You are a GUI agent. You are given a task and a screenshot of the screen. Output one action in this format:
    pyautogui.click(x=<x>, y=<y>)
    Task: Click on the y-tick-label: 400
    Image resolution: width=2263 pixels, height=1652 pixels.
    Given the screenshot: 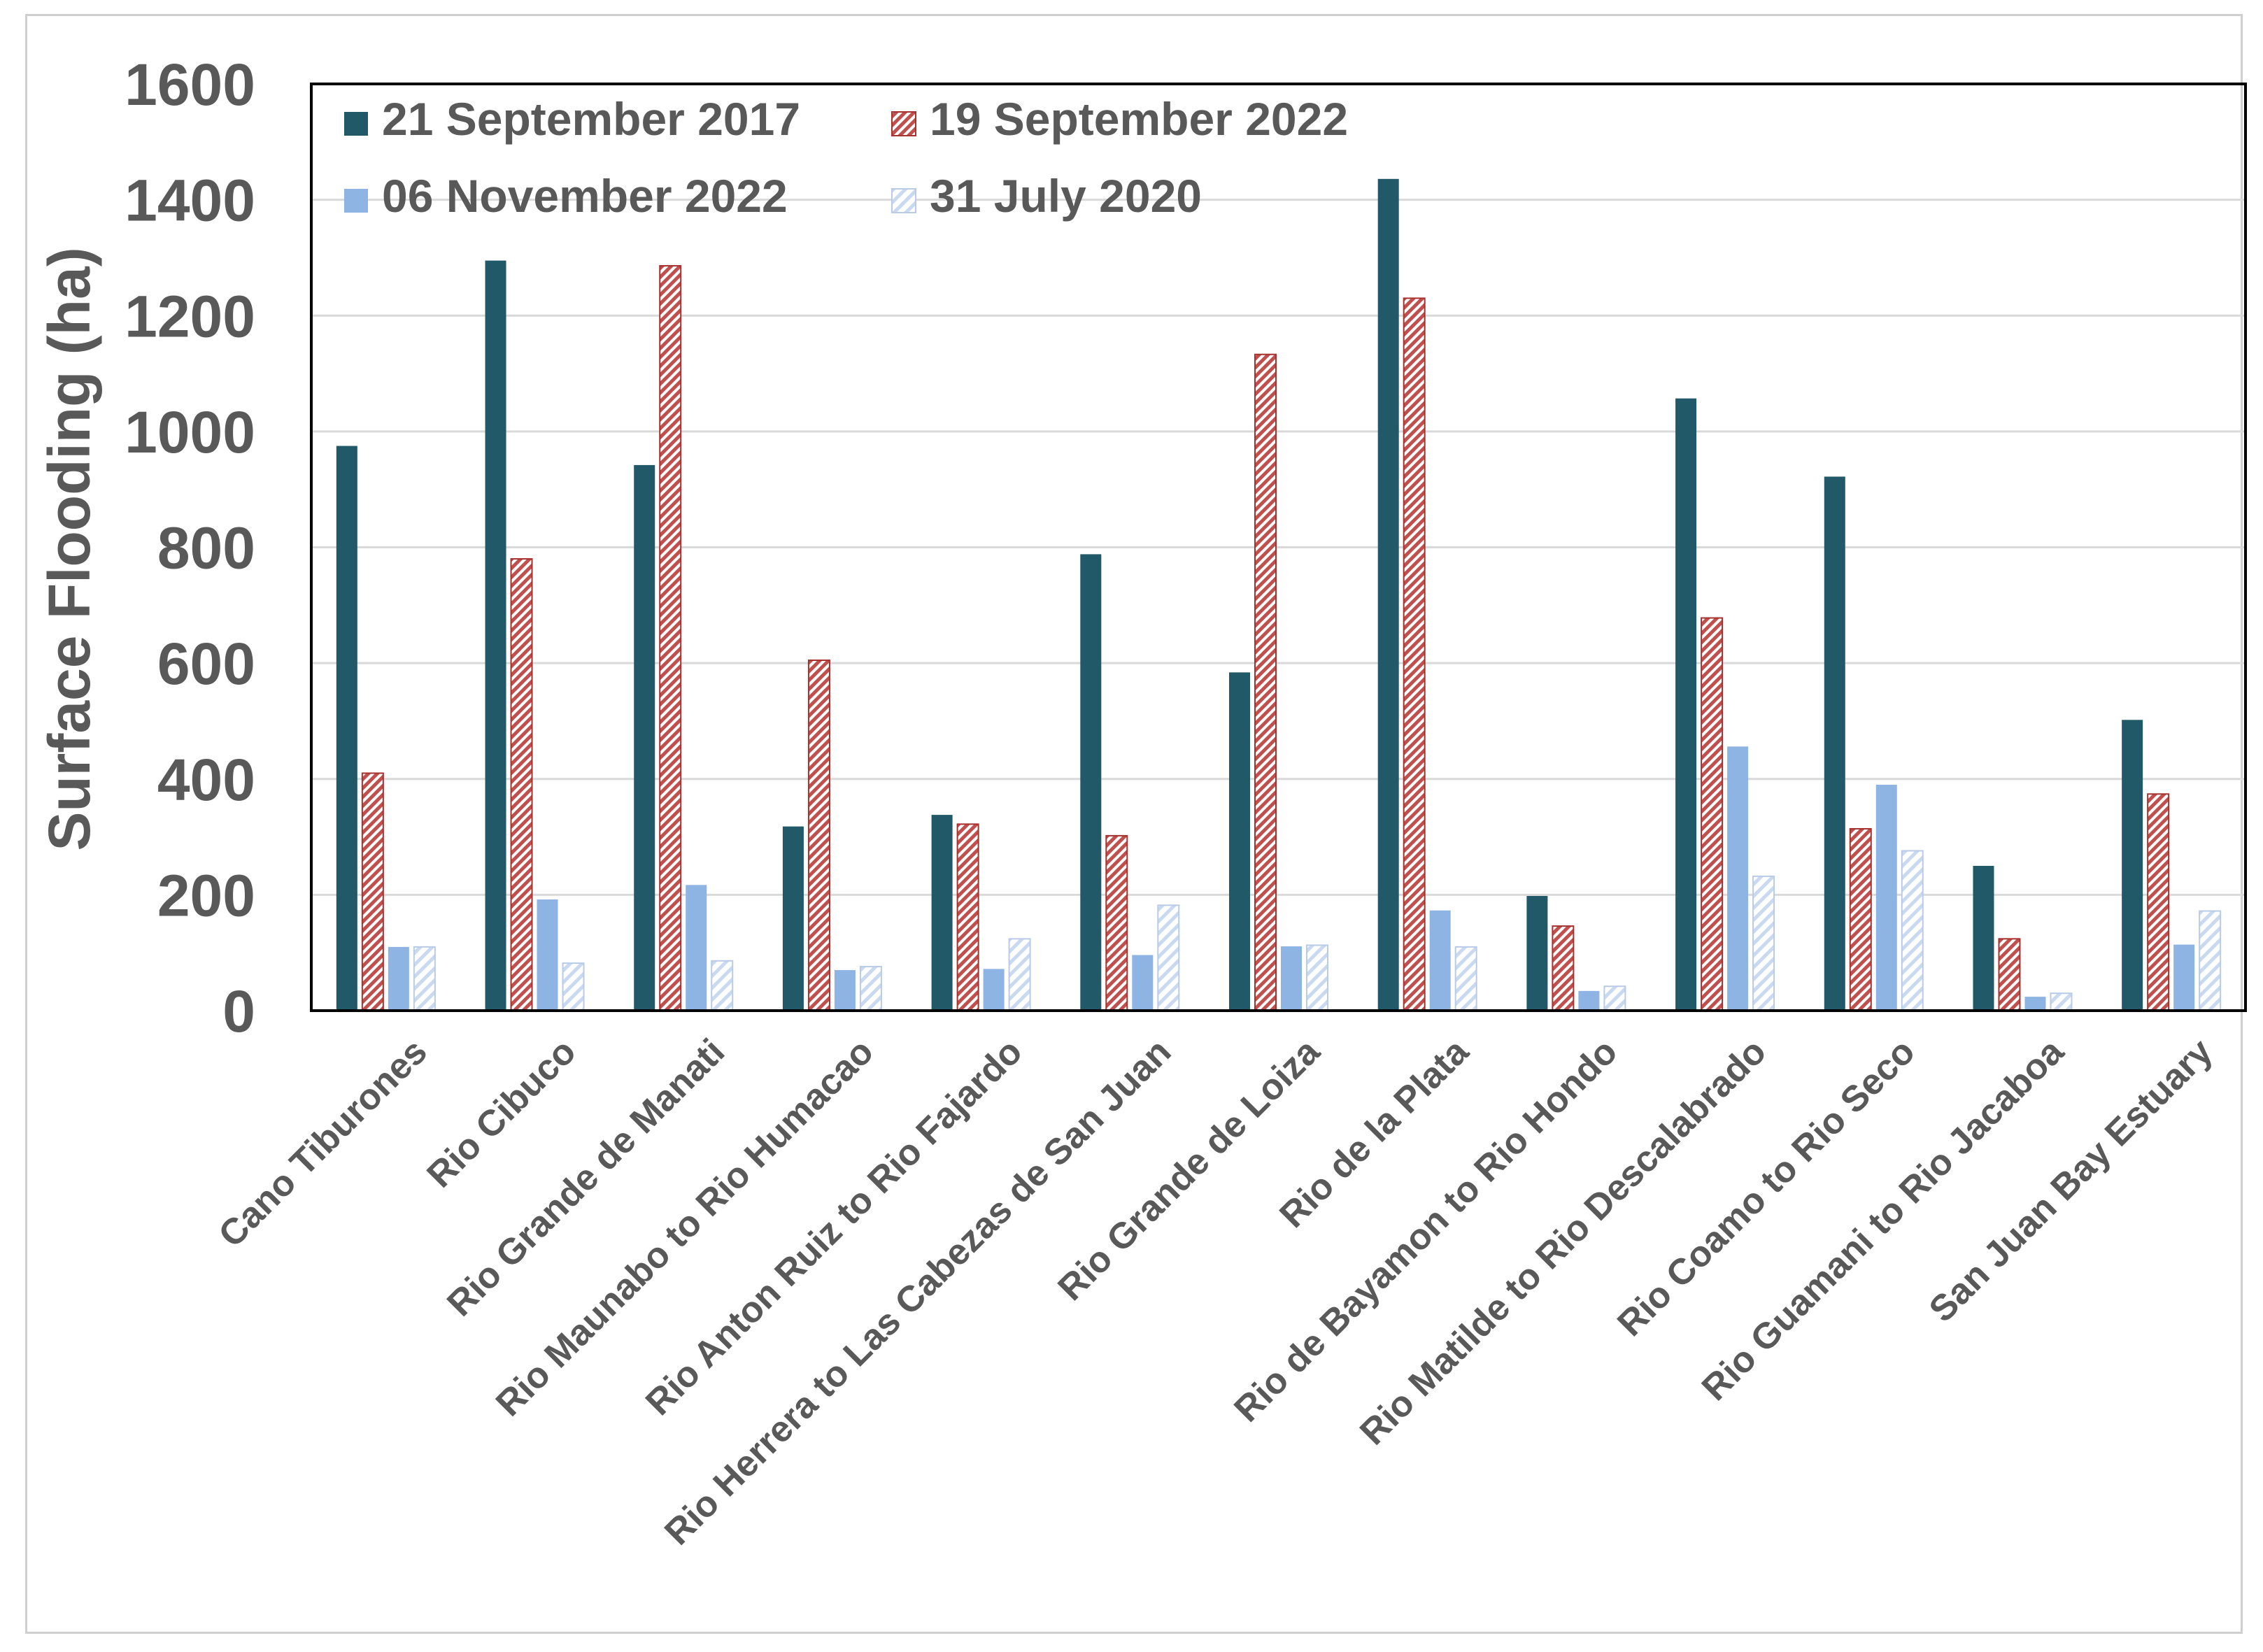 What is the action you would take?
    pyautogui.click(x=206, y=780)
    